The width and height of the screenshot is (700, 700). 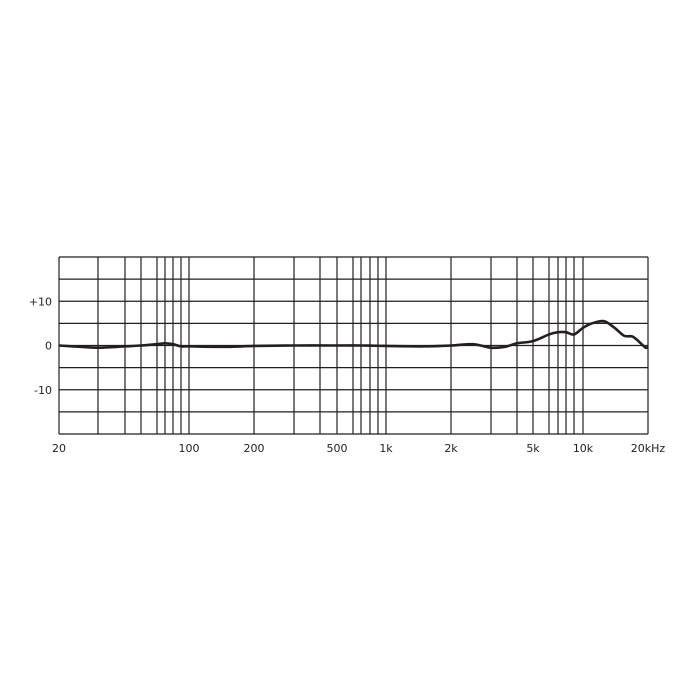 I want to click on x-tick-label: 1k, so click(x=386, y=448).